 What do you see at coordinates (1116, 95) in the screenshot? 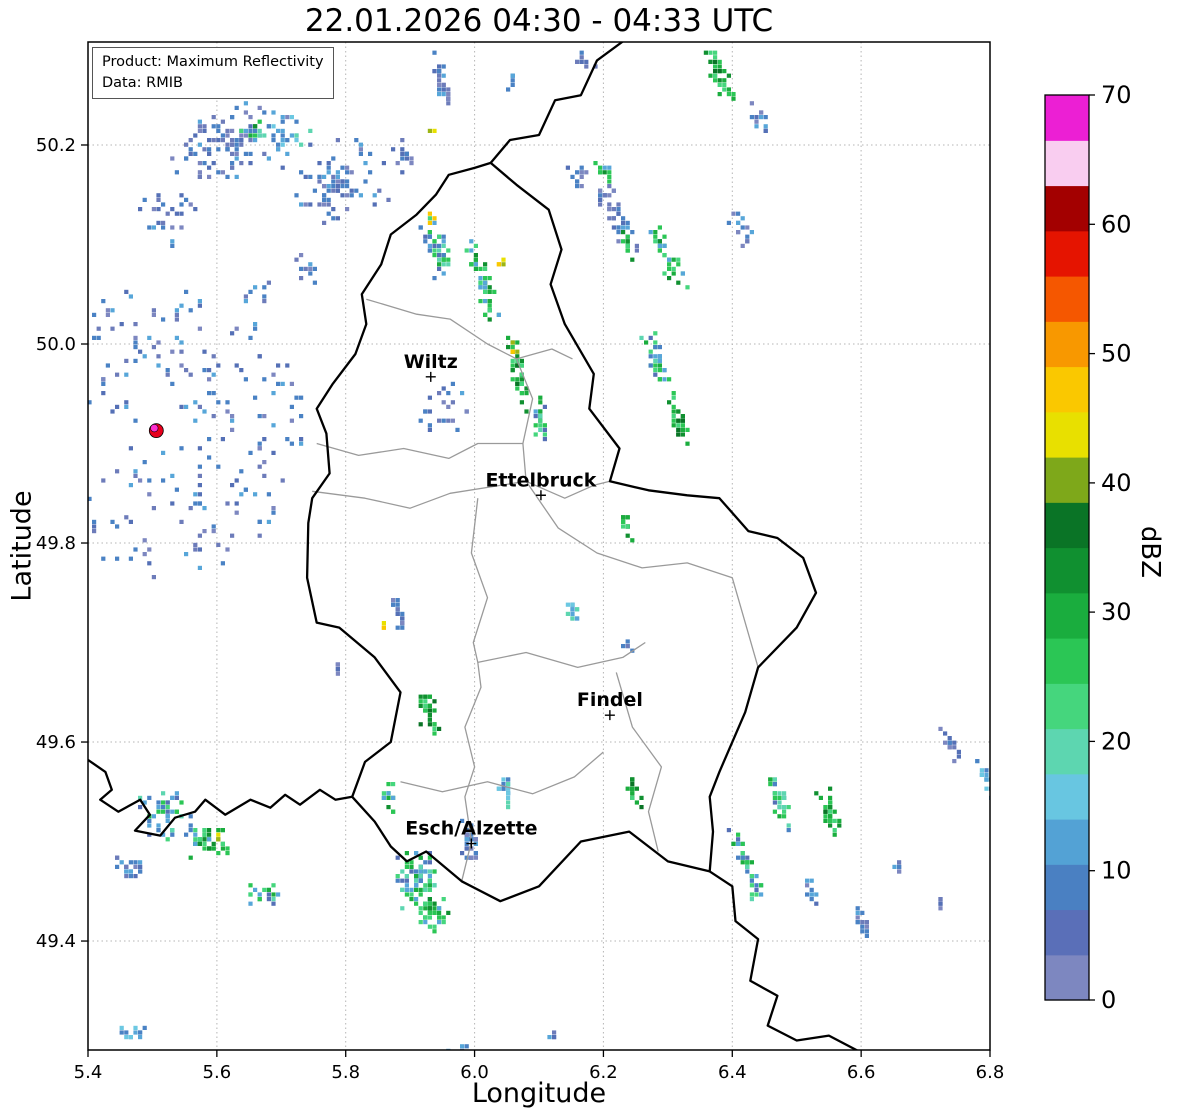
I see `svg-text: 70` at bounding box center [1116, 95].